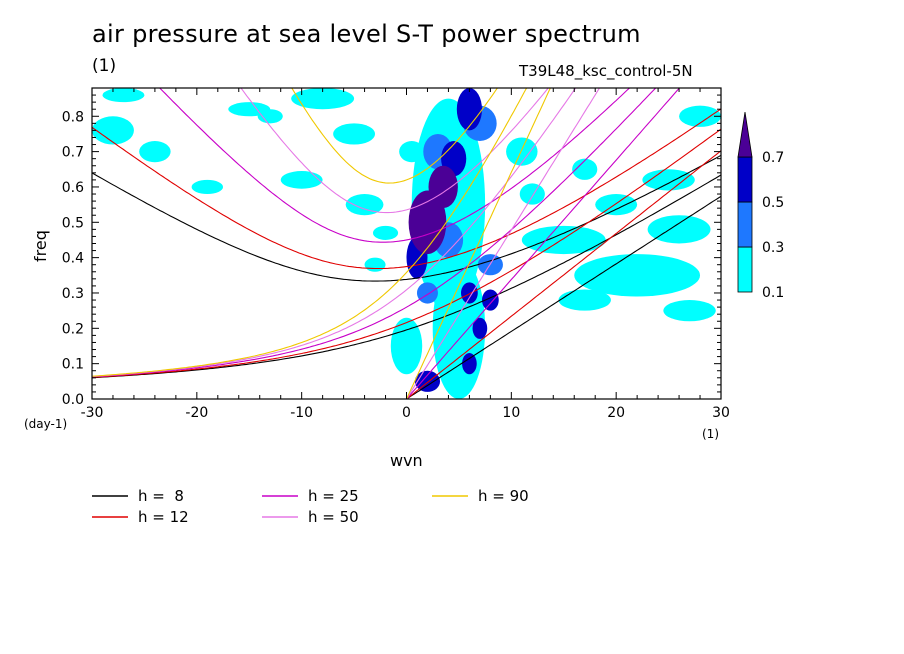  Describe the element at coordinates (710, 434) in the screenshot. I see `x-unit-label: (1)` at that location.